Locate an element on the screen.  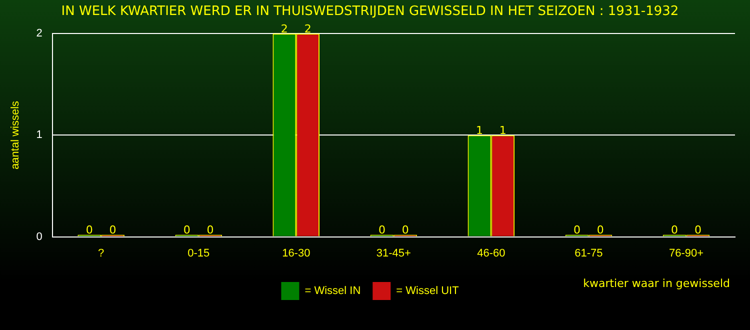
y-tick-label: 0 is located at coordinates (39, 236).